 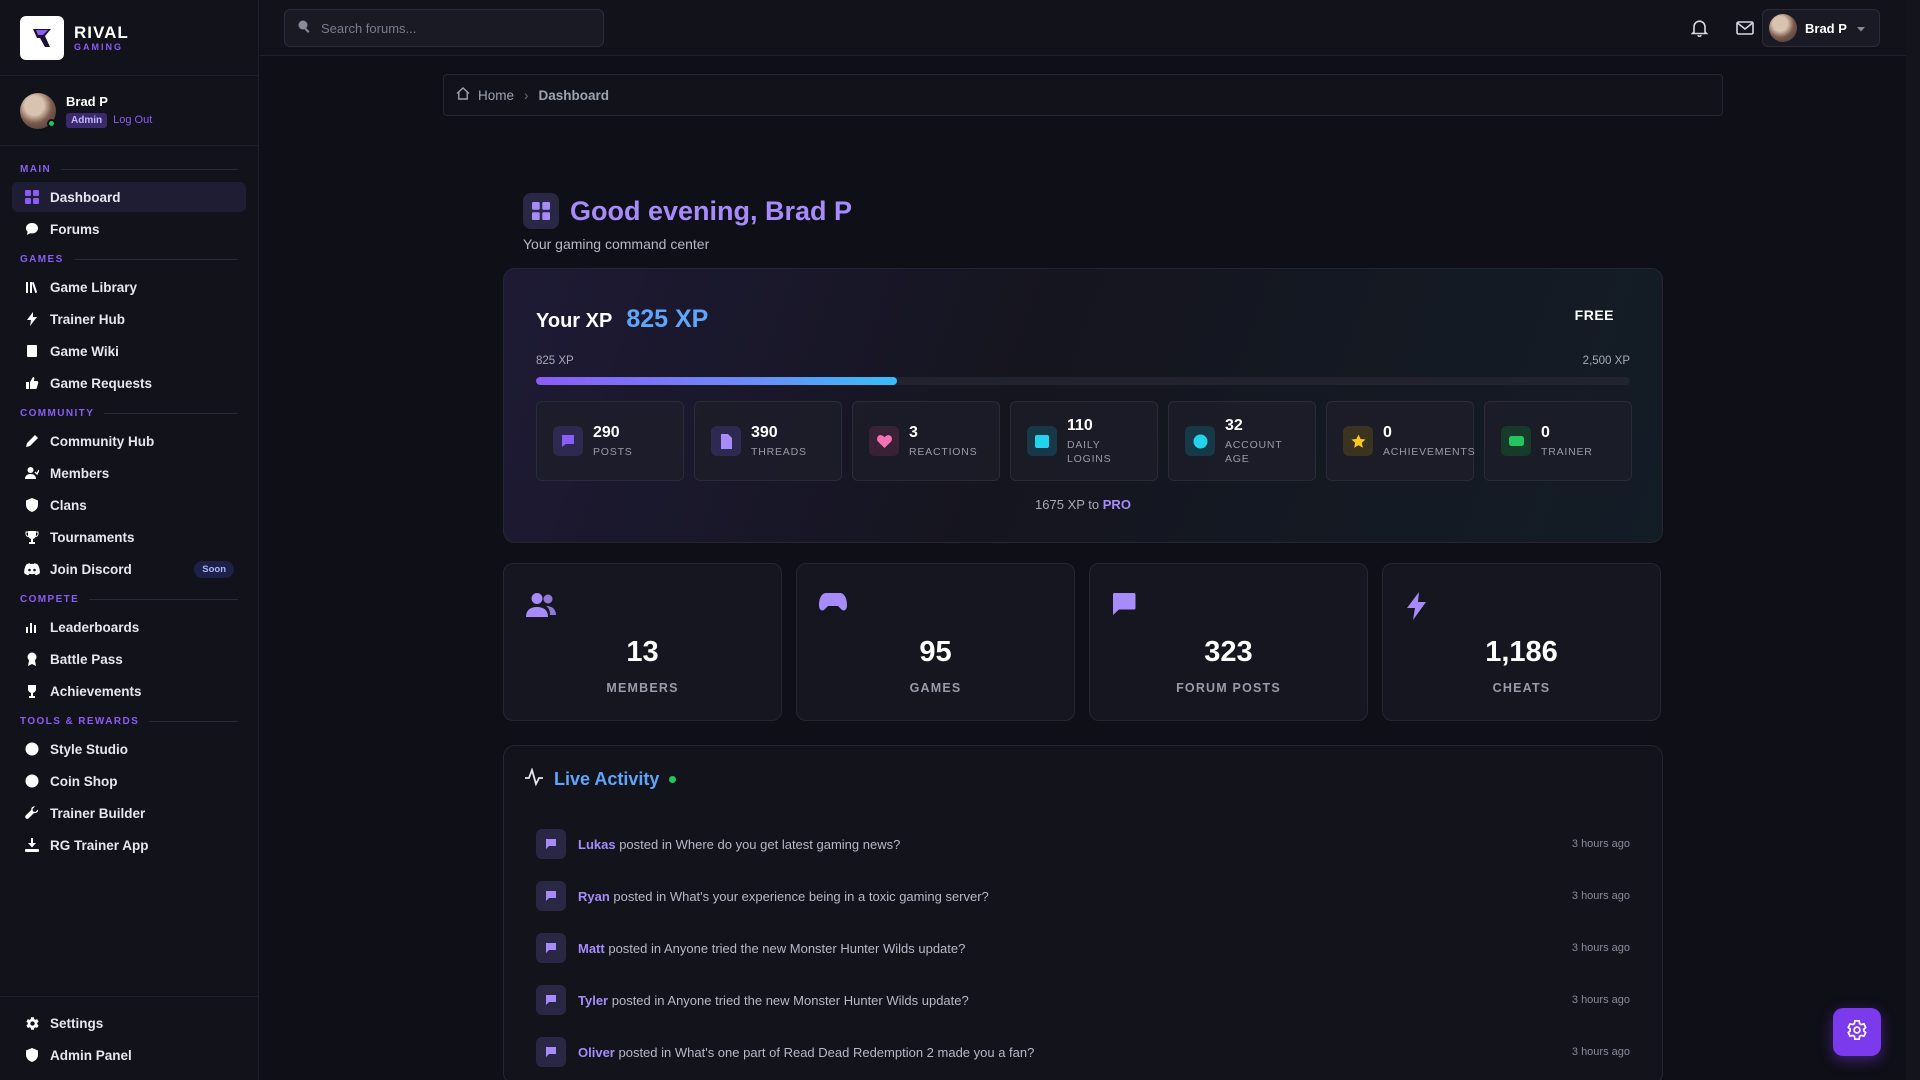 I want to click on sidebar-item-label: Members, so click(x=80, y=473).